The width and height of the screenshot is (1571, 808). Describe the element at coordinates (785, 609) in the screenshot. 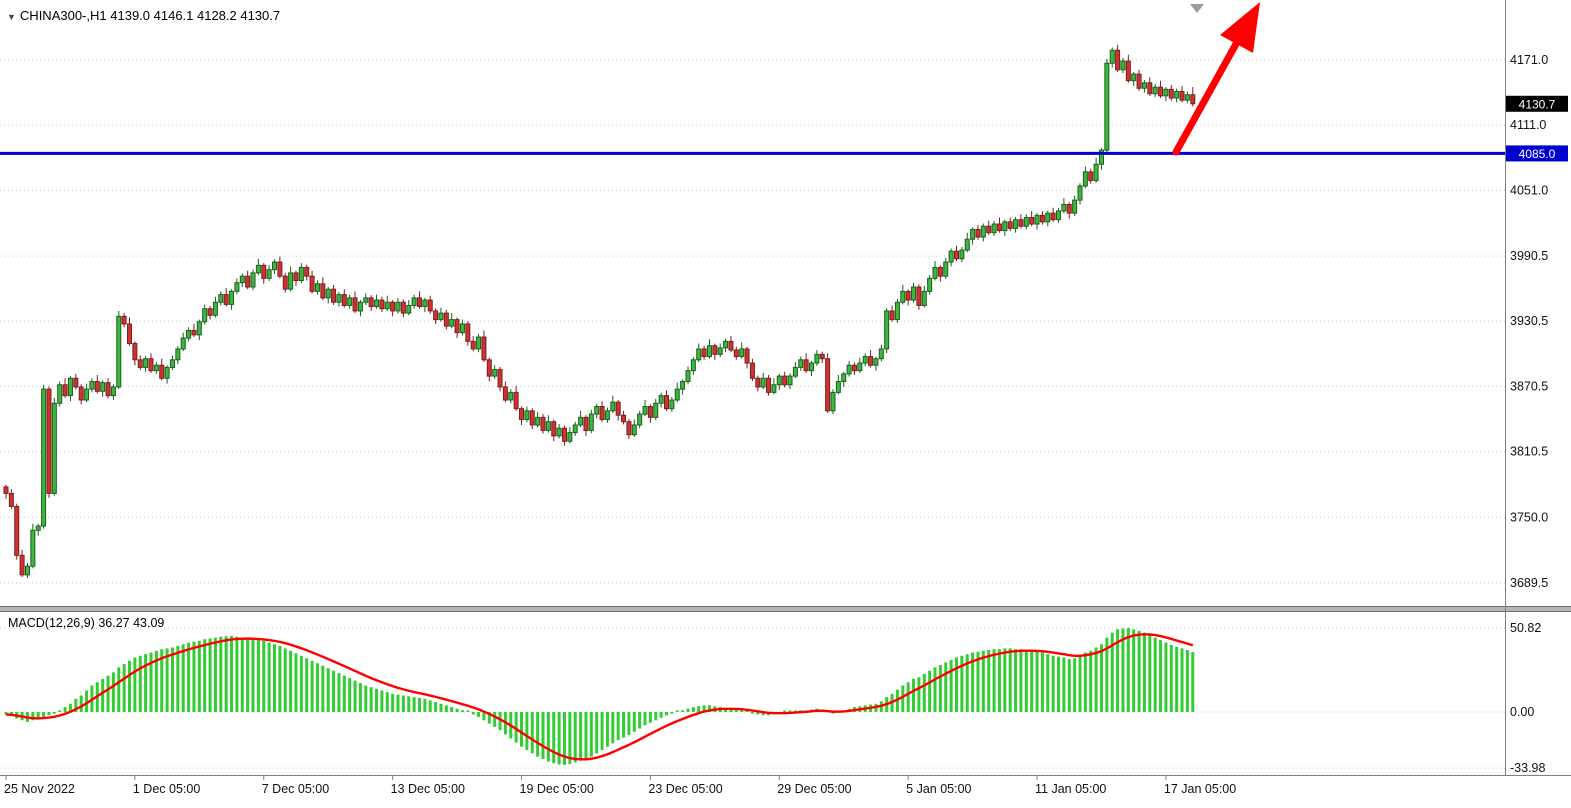

I see `panel-separator` at that location.